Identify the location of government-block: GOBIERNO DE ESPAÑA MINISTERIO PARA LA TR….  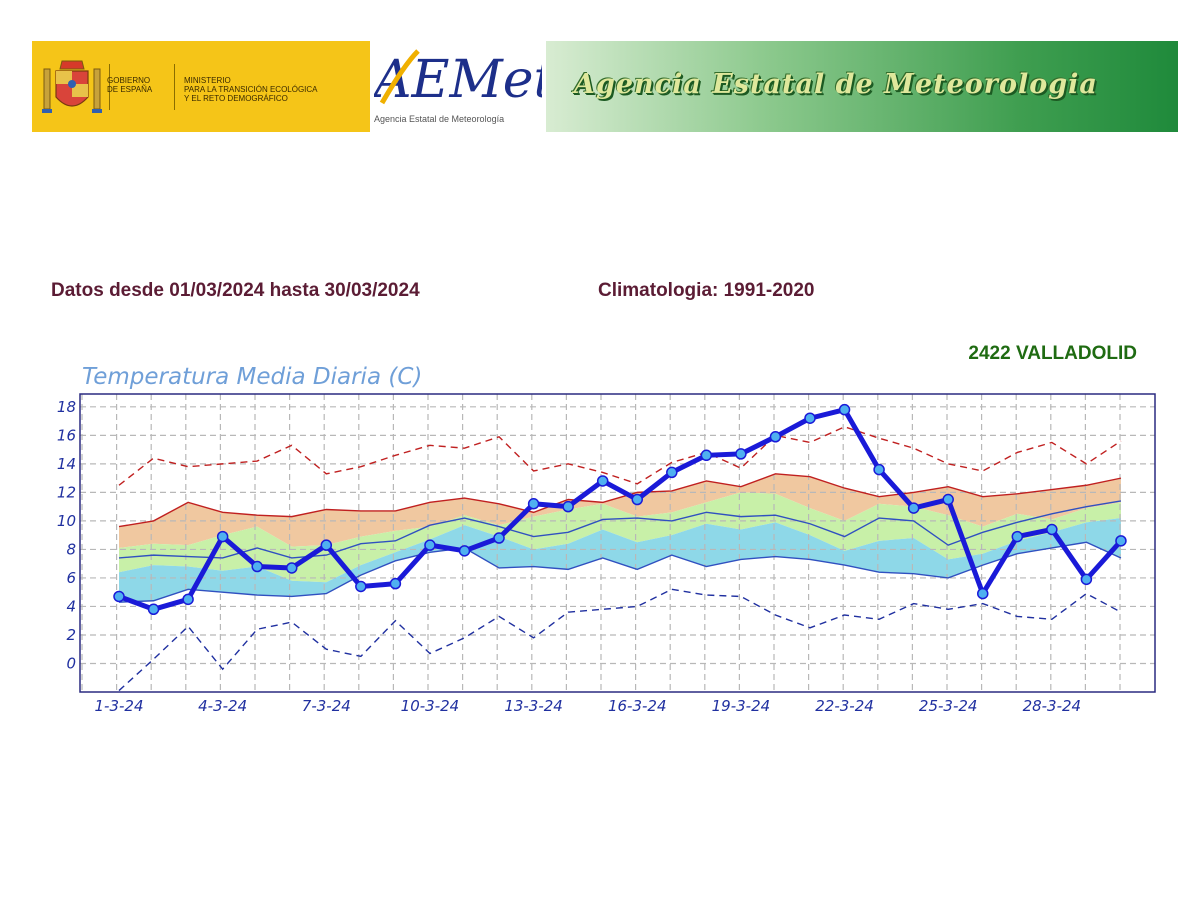
(201, 86).